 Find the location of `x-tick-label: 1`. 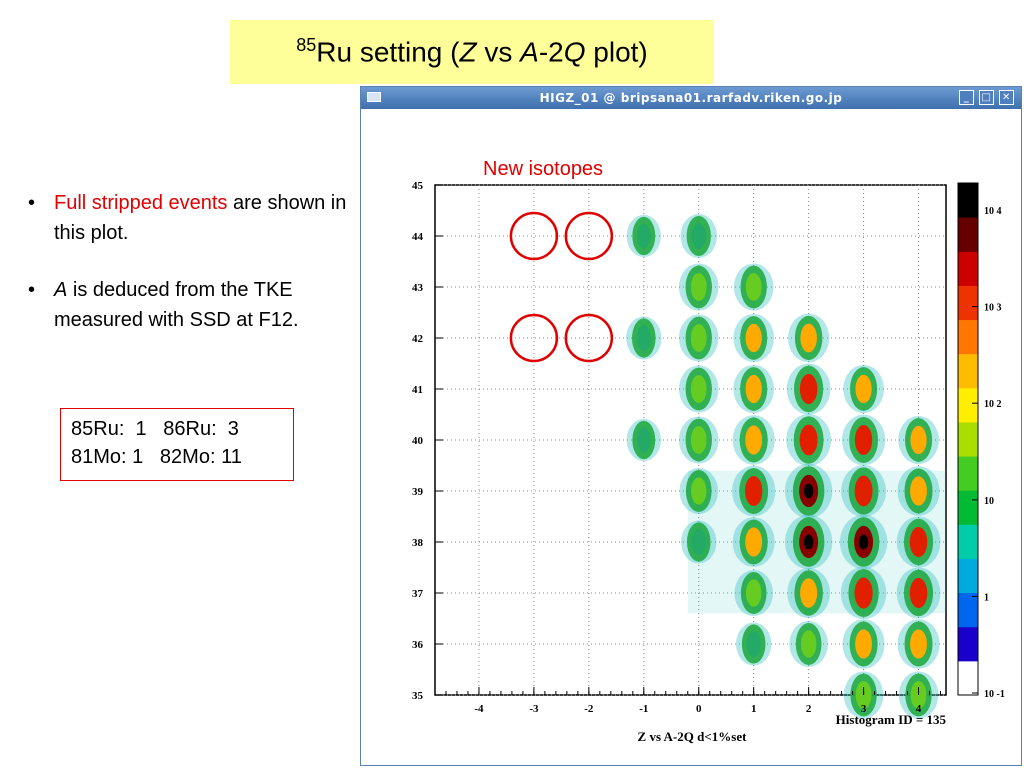

x-tick-label: 1 is located at coordinates (754, 709).